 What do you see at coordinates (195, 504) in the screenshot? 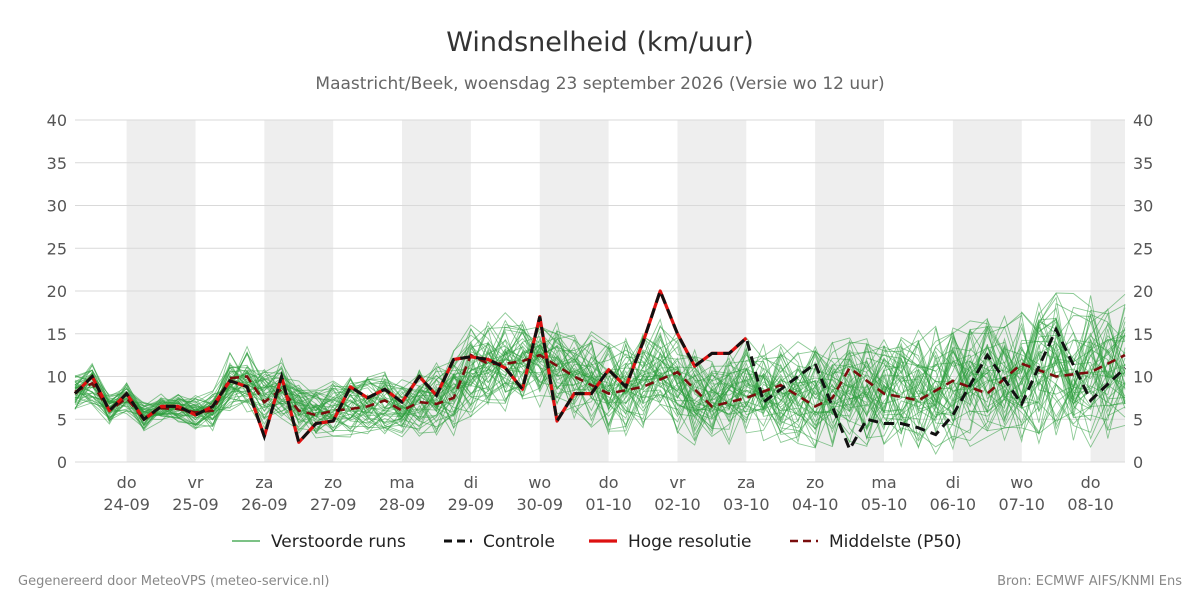
I see `x-tick-date-1: 25-09` at bounding box center [195, 504].